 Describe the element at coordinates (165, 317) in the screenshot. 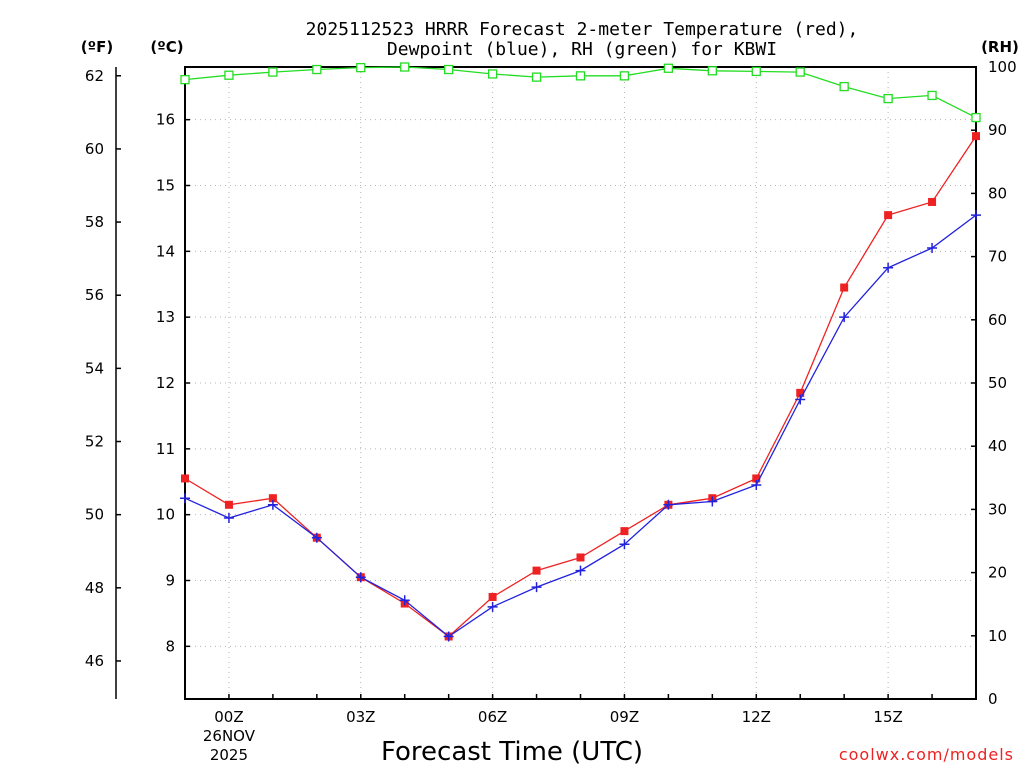

I see `celsius-tick-label: 13` at that location.